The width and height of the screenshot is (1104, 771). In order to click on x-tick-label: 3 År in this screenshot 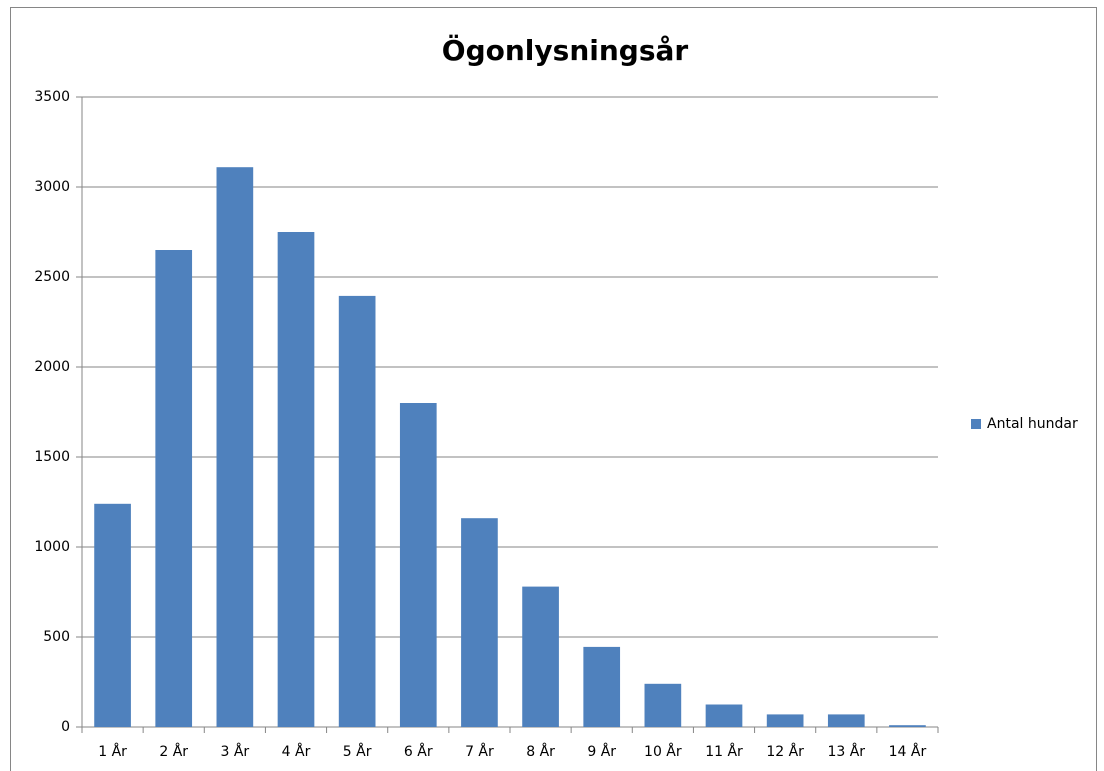, I will do `click(235, 751)`.